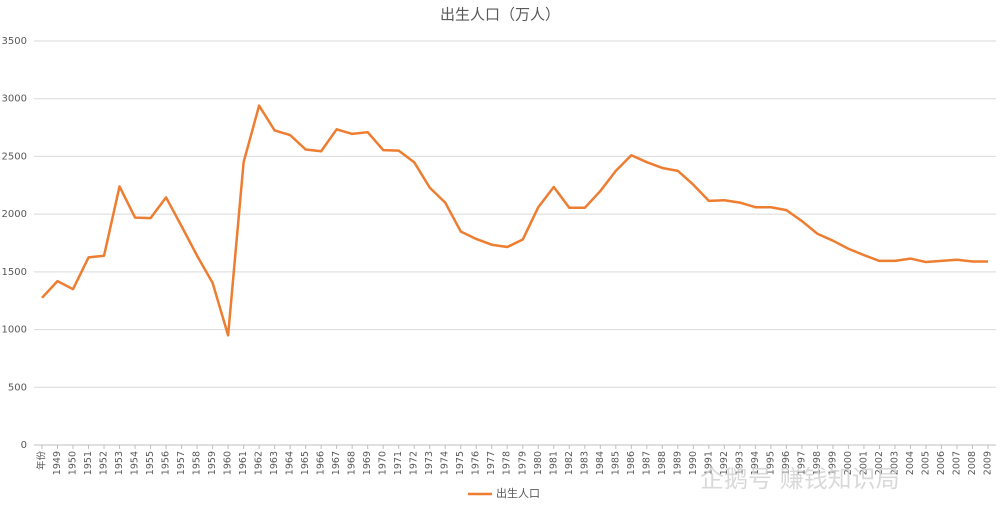 This screenshot has width=1000, height=507. What do you see at coordinates (910, 463) in the screenshot?
I see `x-tick-label: 2004` at bounding box center [910, 463].